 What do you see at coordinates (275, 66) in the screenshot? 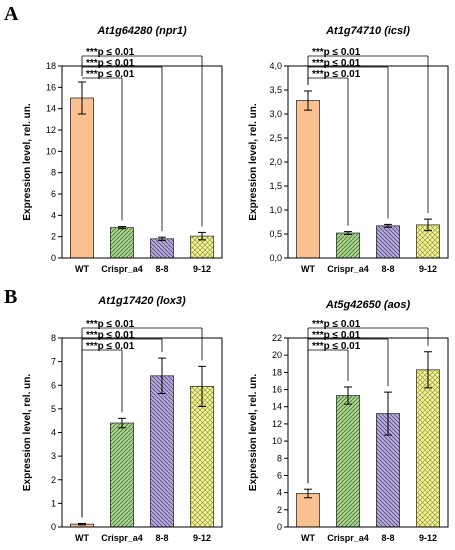
I see `y-tick-label: 4,0` at bounding box center [275, 66].